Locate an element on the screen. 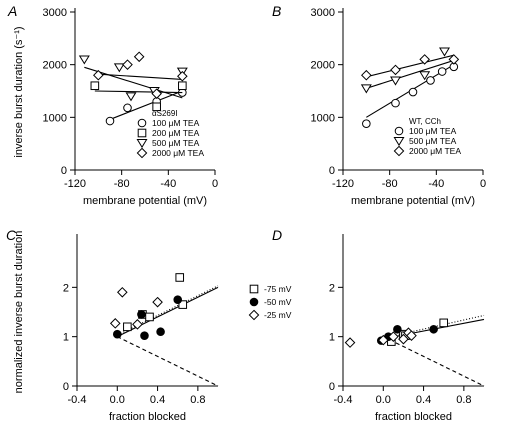 The image size is (505, 432). fit-line-dashed is located at coordinates (168, 361).